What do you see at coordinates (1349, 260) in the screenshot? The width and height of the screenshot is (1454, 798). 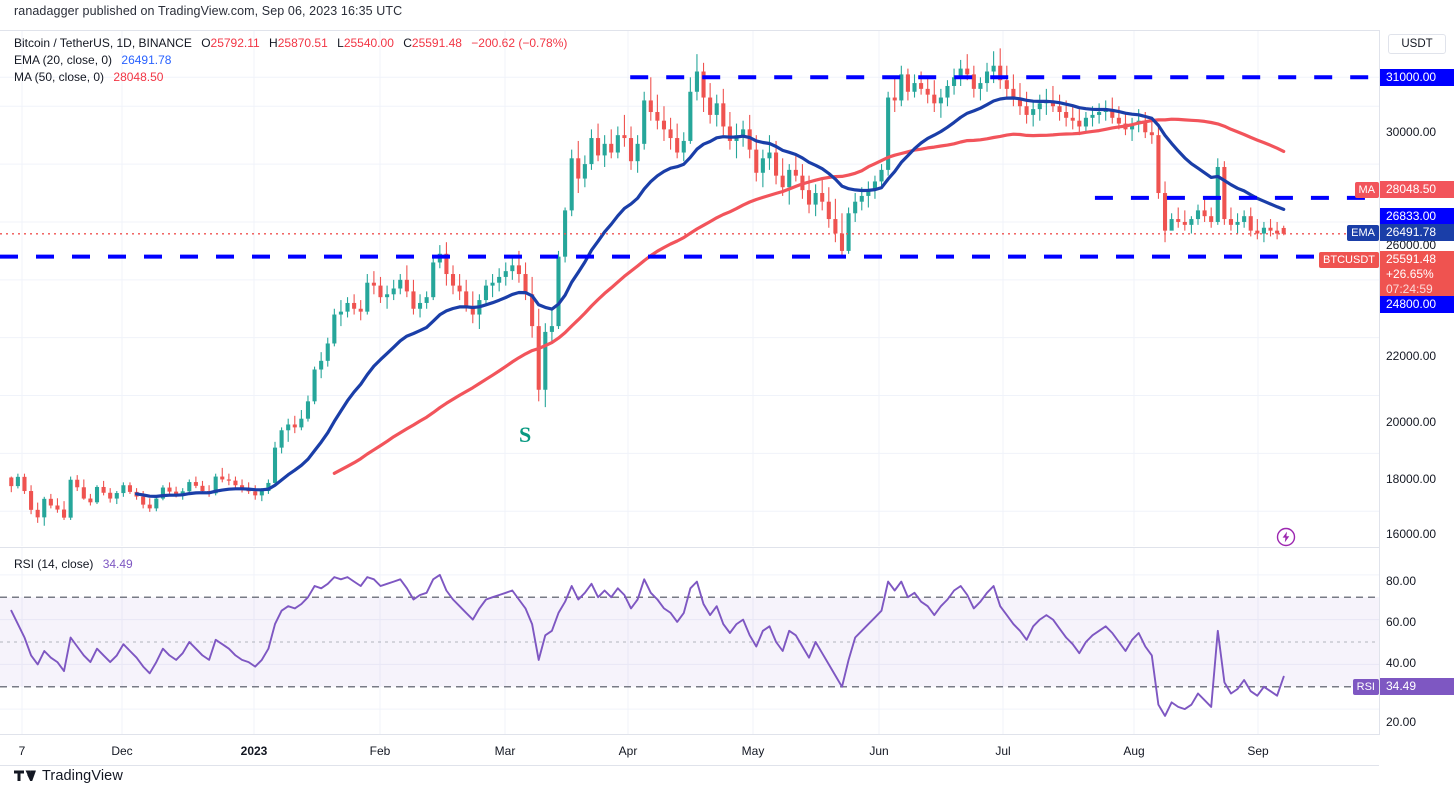 I see `symbol-tag: BTCUSDT` at bounding box center [1349, 260].